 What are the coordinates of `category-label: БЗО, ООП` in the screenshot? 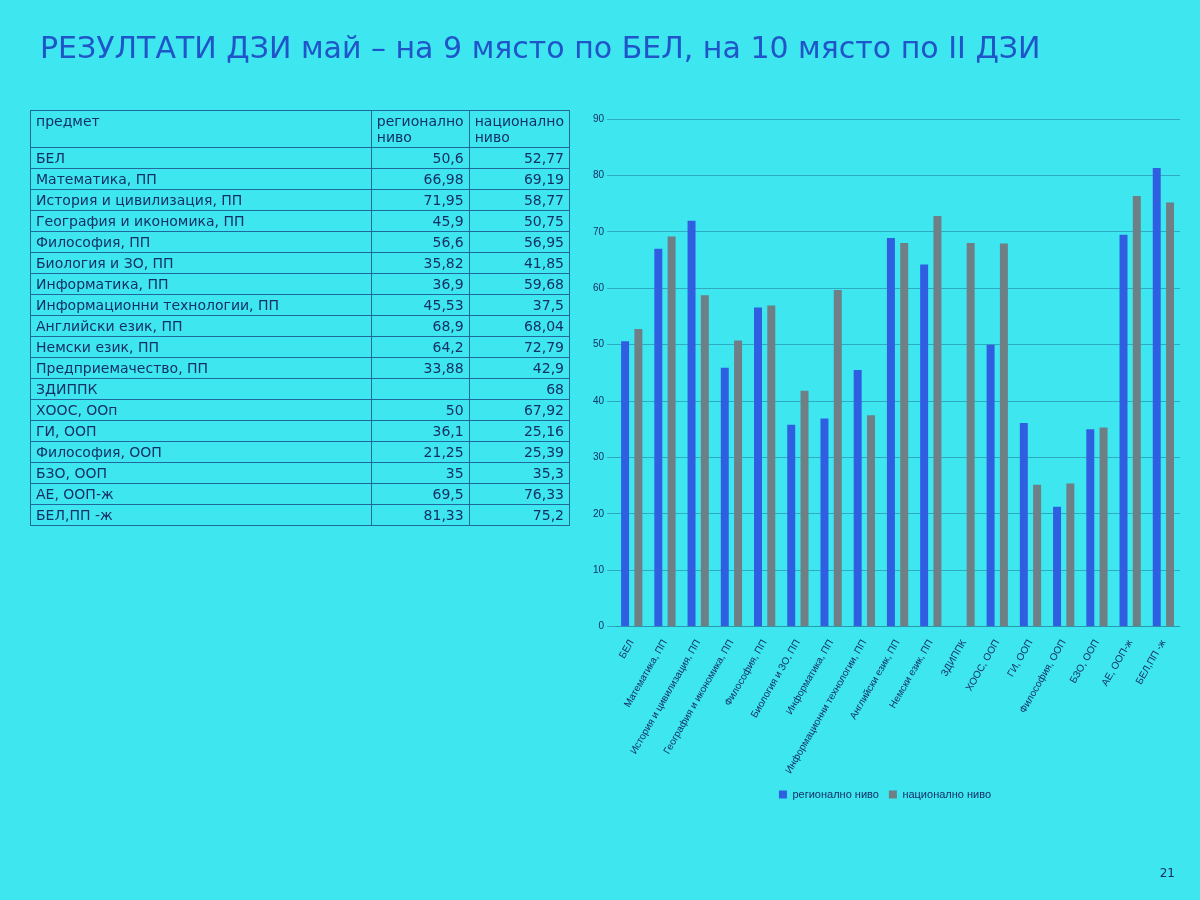 It's located at (201, 473).